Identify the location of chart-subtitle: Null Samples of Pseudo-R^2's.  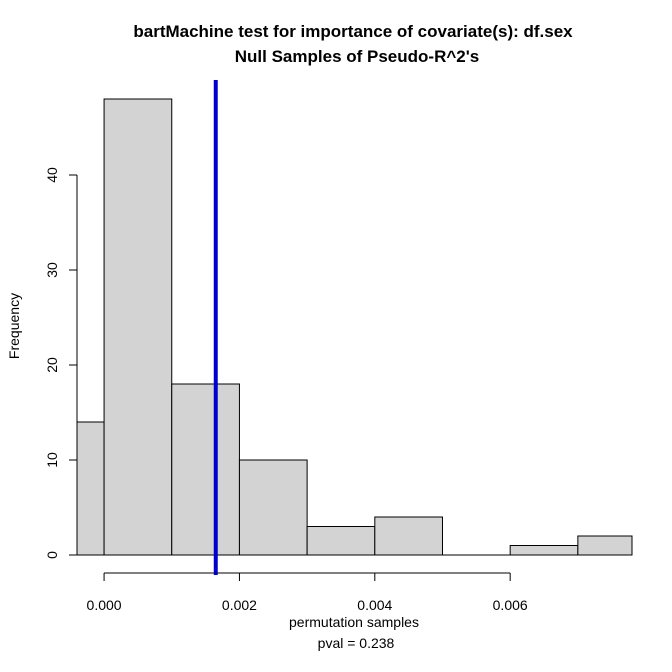
(357, 56).